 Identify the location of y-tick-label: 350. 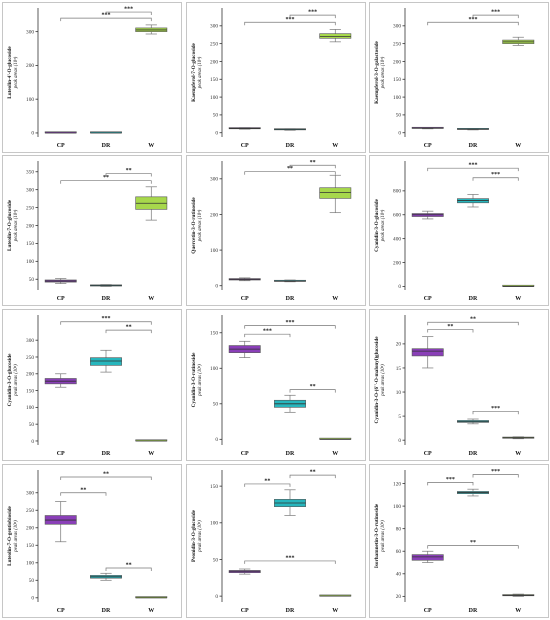
(30, 173).